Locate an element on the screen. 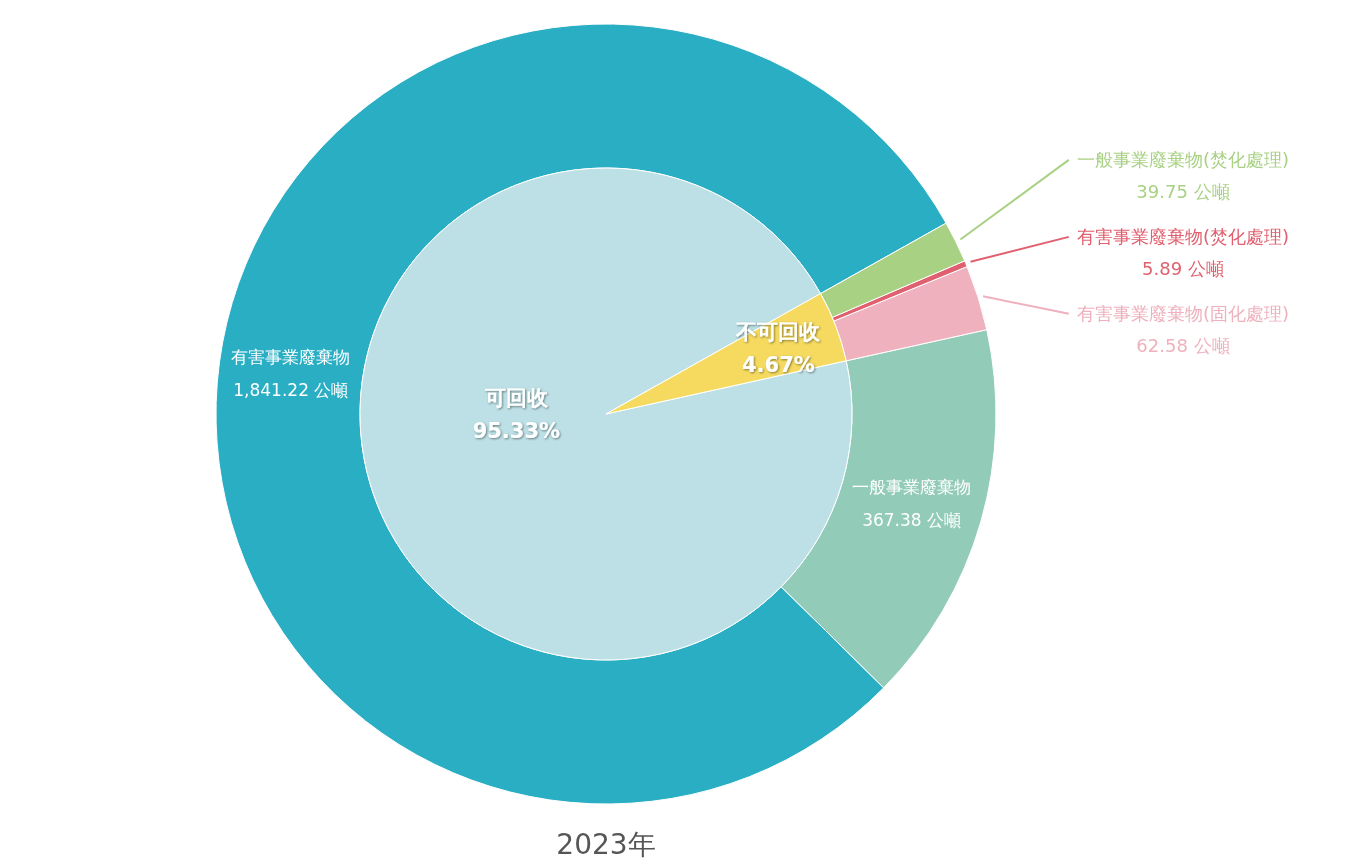  data-label: 95.33% is located at coordinates (516, 431).